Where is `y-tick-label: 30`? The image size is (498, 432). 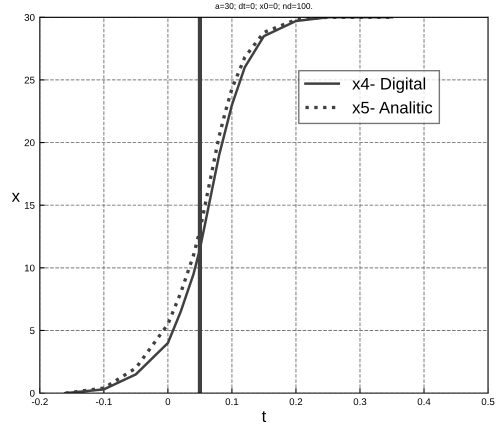
y-tick-label: 30 is located at coordinates (29, 17).